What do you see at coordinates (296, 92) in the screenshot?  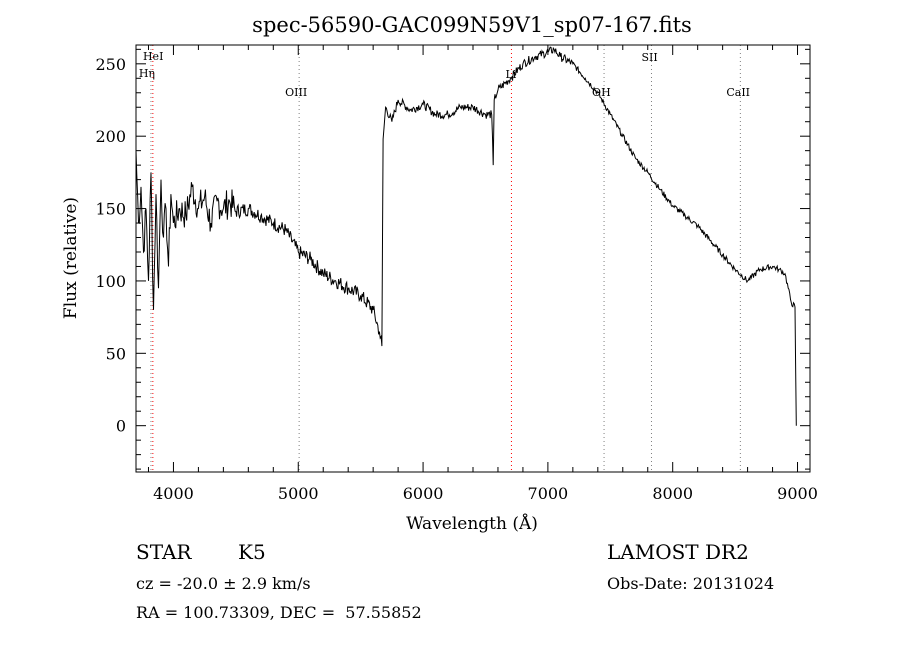 I see `line-marker-label: OIII` at bounding box center [296, 92].